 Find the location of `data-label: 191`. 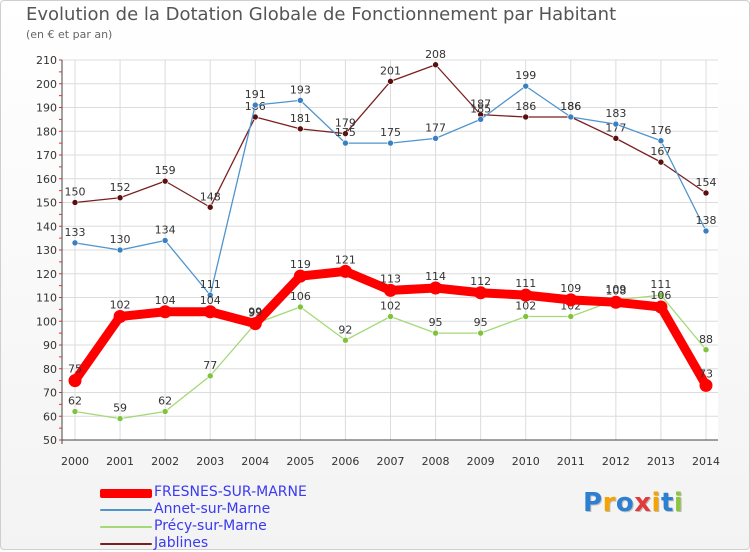

data-label: 191 is located at coordinates (255, 94).